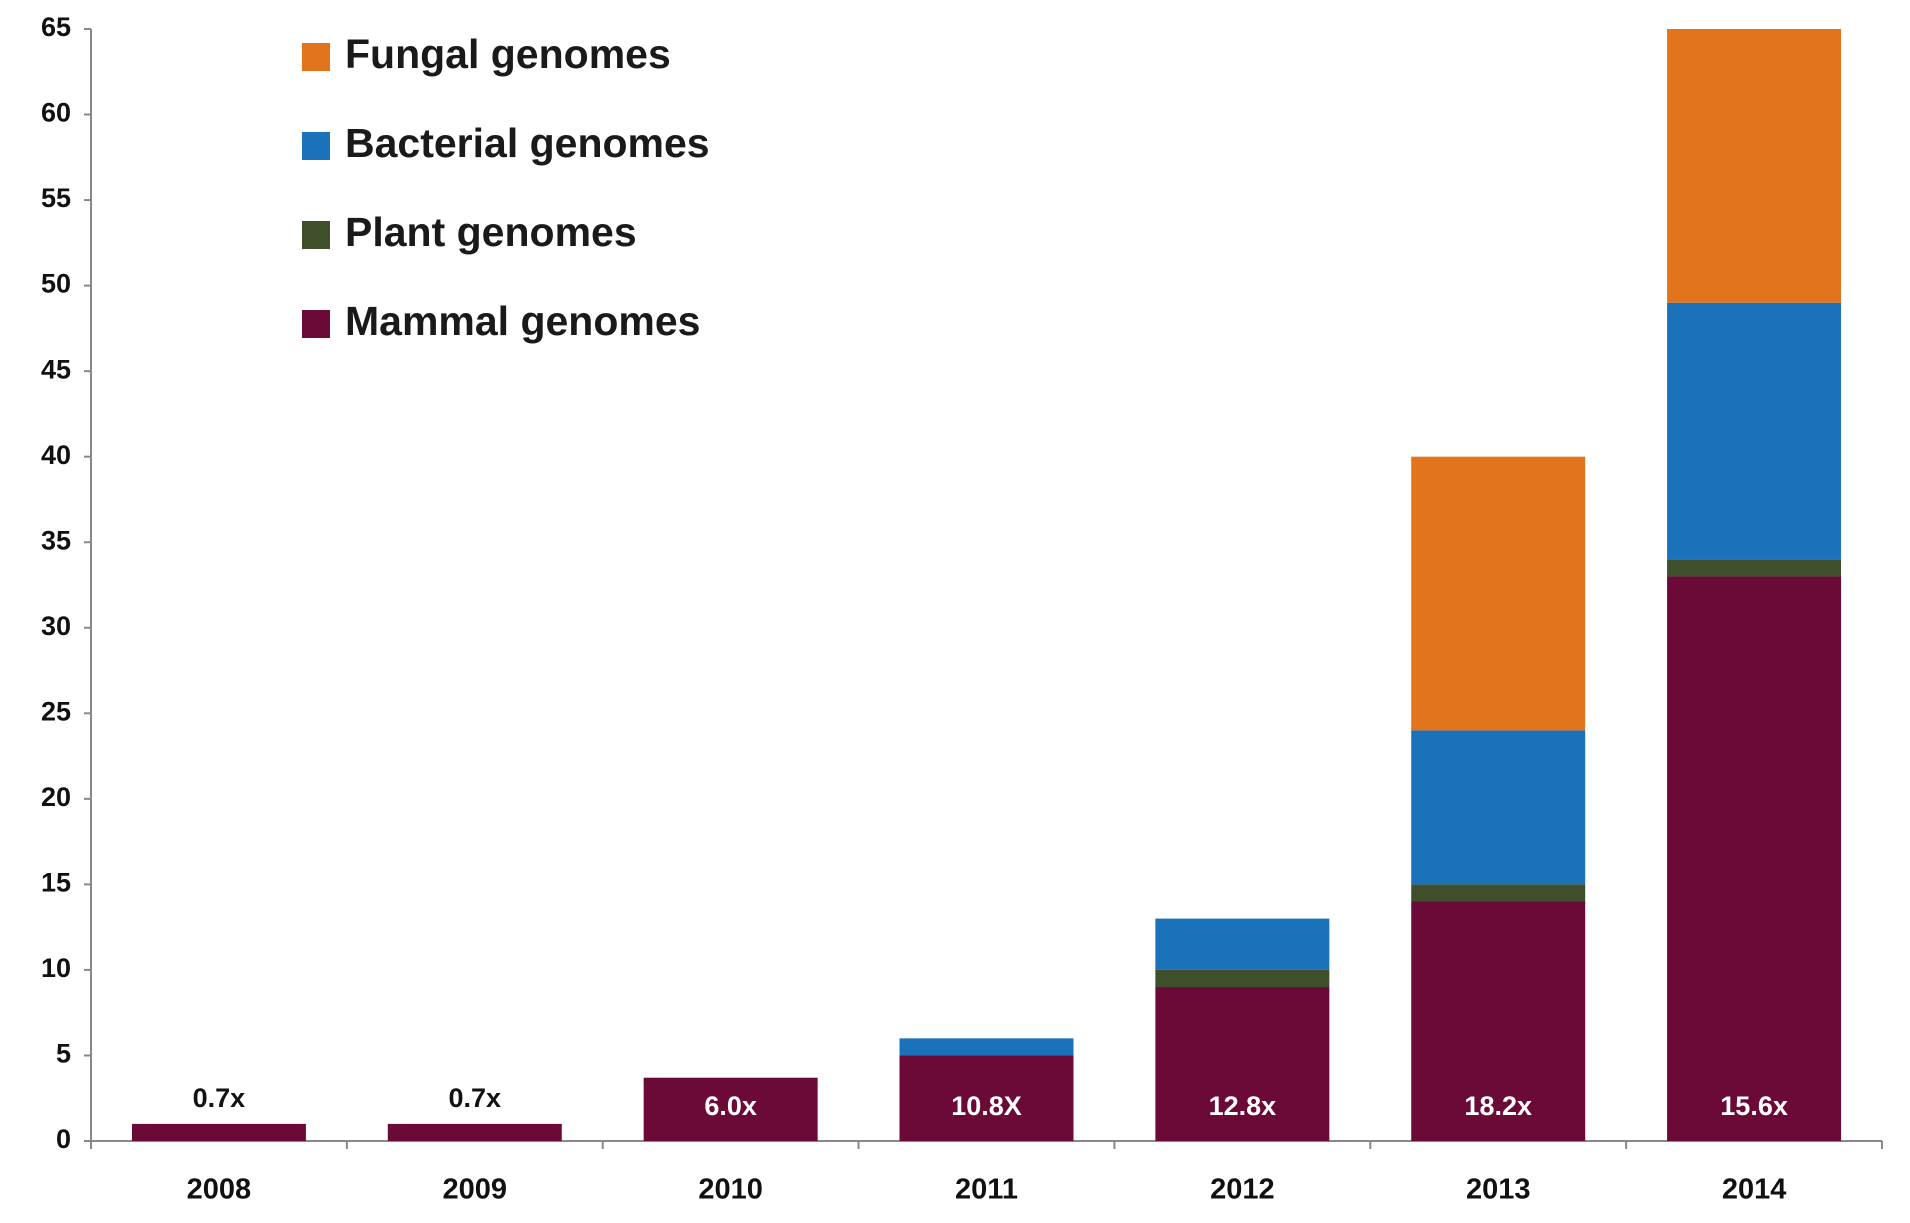 The image size is (1910, 1223). I want to click on bar-annotation: 15.6x, so click(1754, 1106).